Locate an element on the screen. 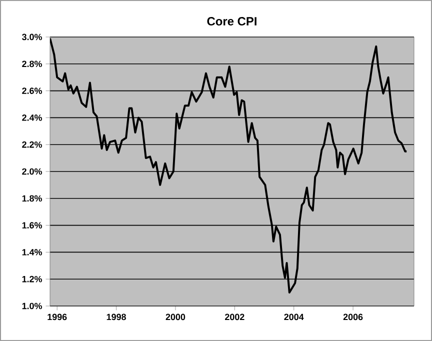  x-tick-label: 2004 is located at coordinates (294, 317).